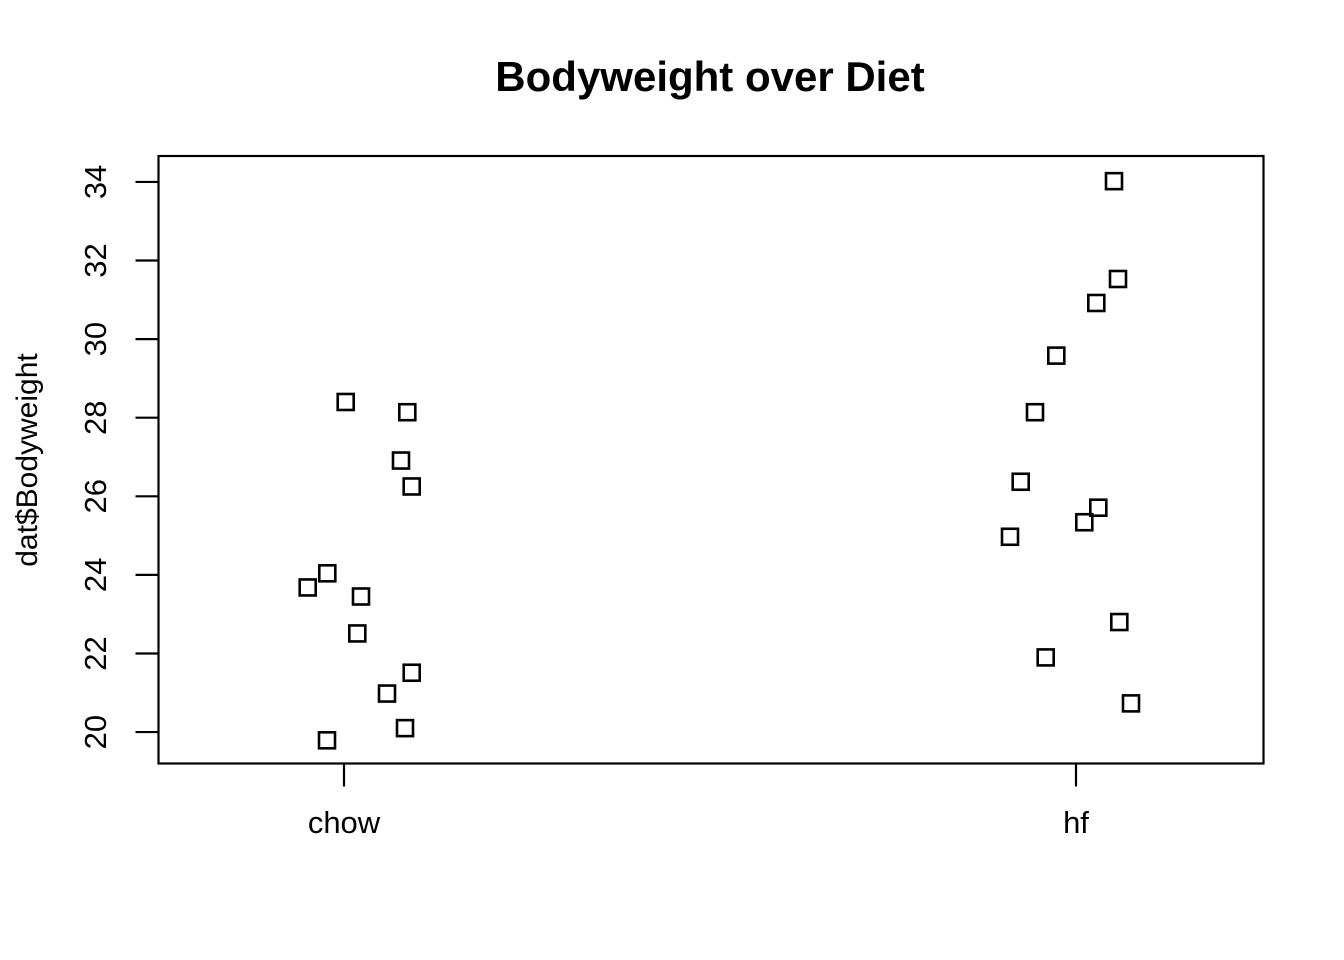 This screenshot has height=960, width=1344. What do you see at coordinates (95, 496) in the screenshot?
I see `y-tick-label: 26` at bounding box center [95, 496].